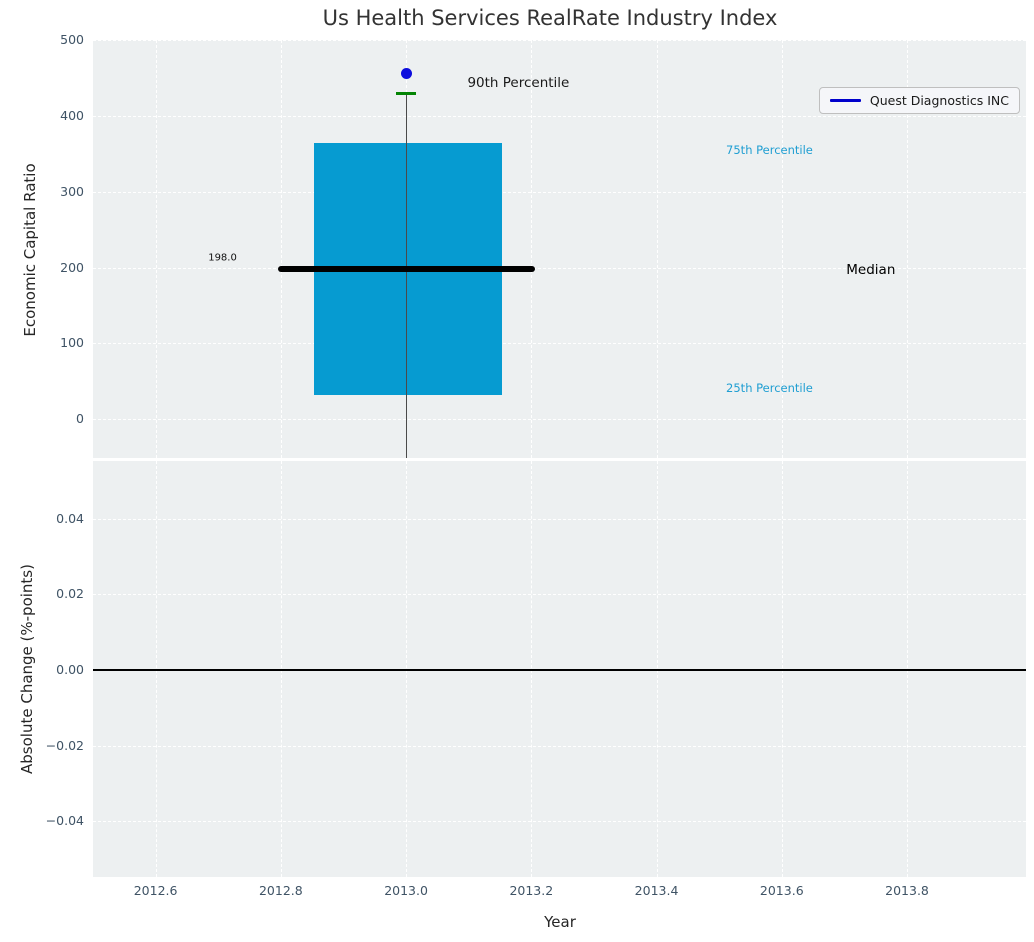 The width and height of the screenshot is (1034, 942). What do you see at coordinates (70, 594) in the screenshot?
I see `y-tick-label: 0.02` at bounding box center [70, 594].